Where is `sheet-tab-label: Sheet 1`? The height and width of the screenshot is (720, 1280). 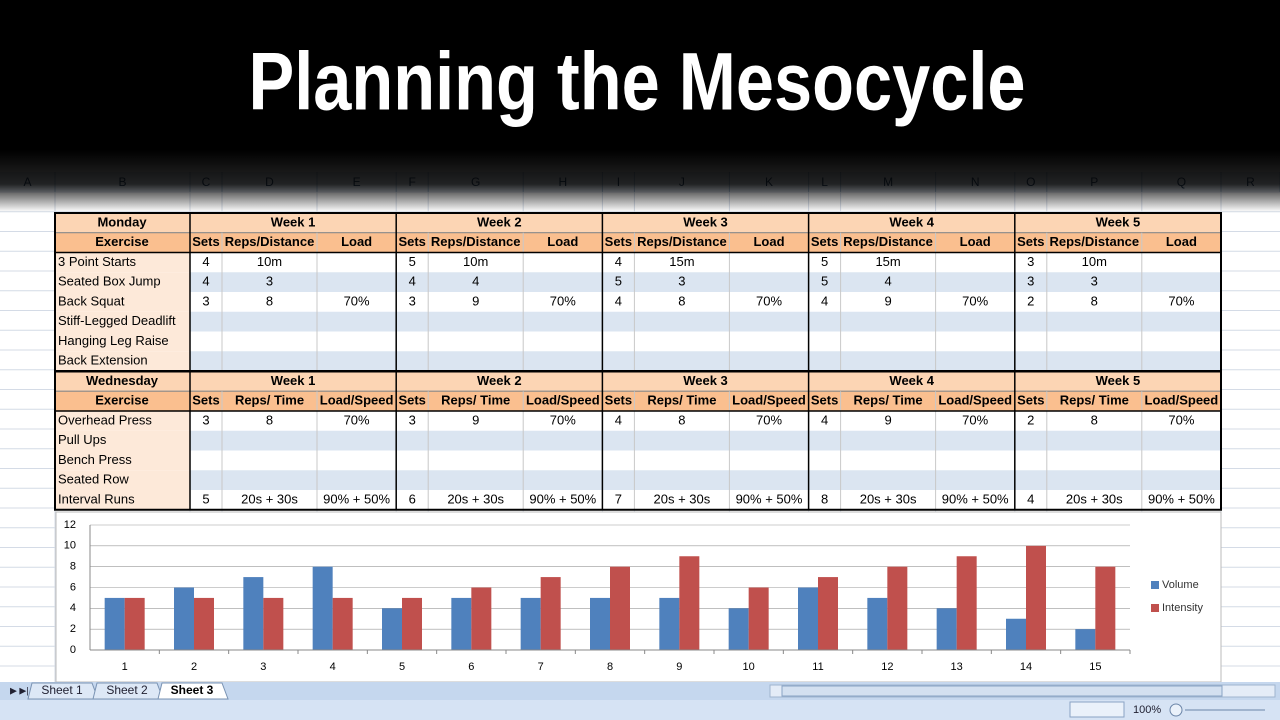 sheet-tab-label: Sheet 1 is located at coordinates (62, 690).